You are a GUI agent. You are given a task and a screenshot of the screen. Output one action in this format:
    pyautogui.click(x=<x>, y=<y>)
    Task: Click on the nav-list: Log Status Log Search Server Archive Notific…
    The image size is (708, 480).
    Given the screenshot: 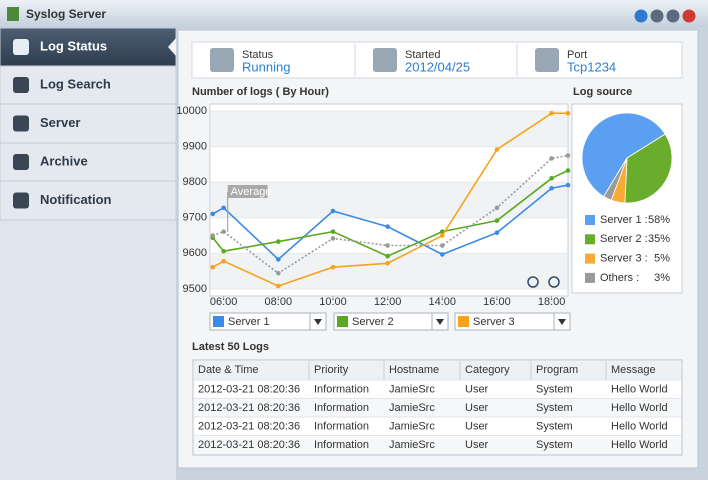 What is the action you would take?
    pyautogui.click(x=88, y=124)
    